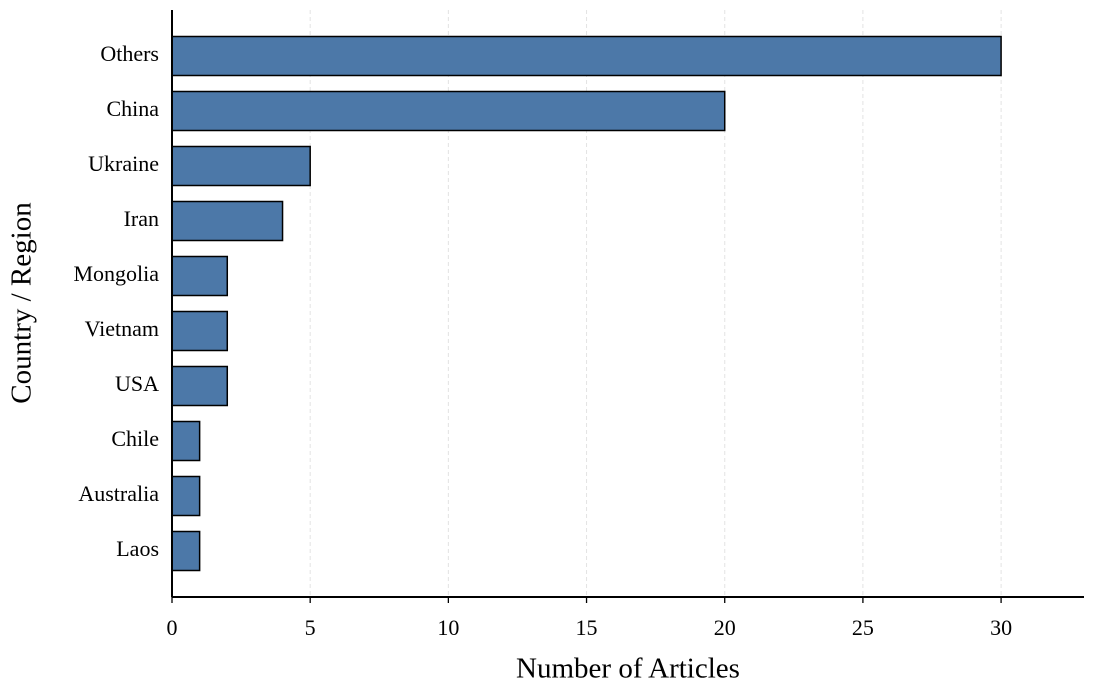  I want to click on y-tick-label: Mongolia, so click(116, 273).